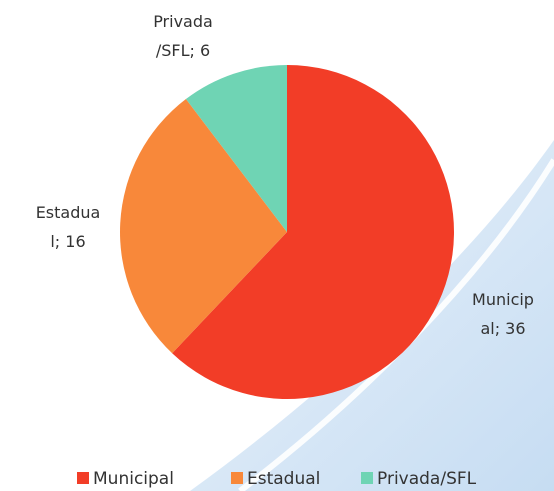 This screenshot has height=491, width=554. Describe the element at coordinates (283, 479) in the screenshot. I see `legend-label: Estadual` at that location.